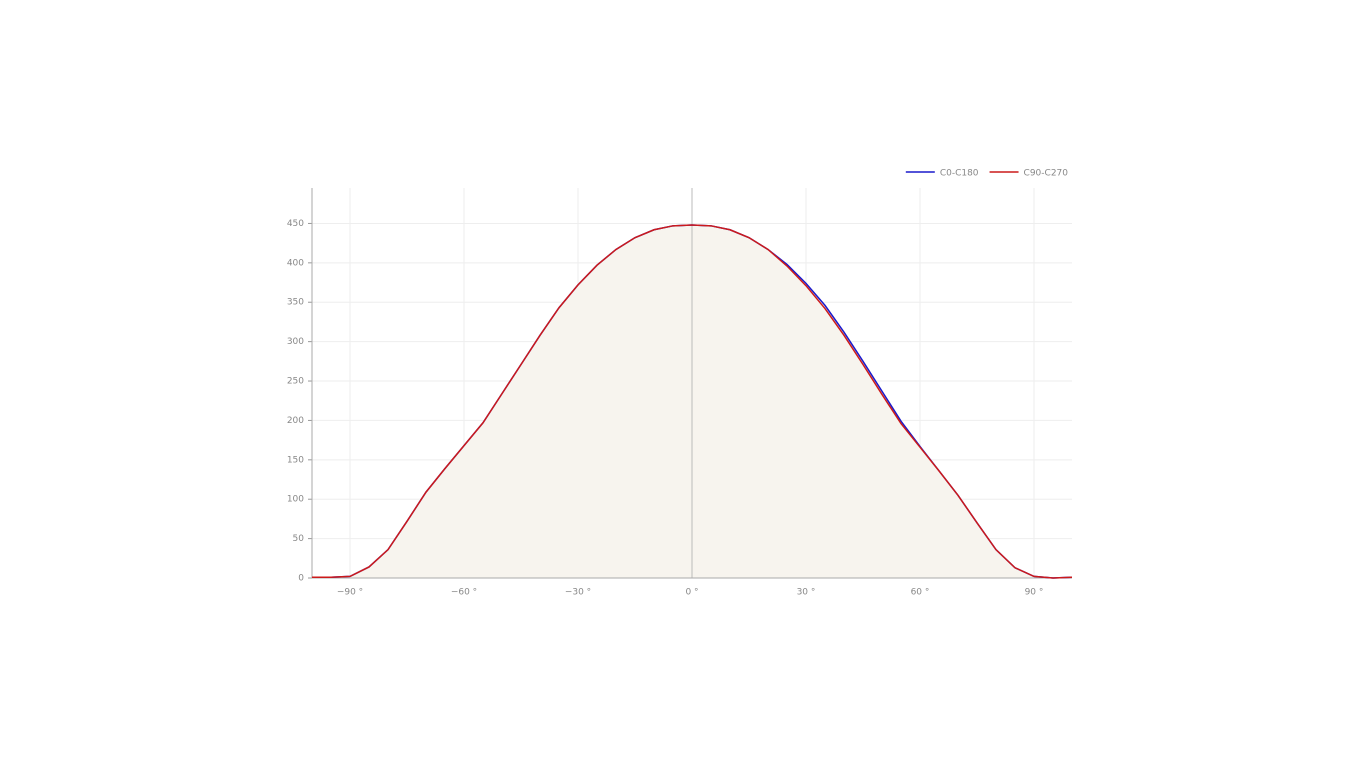  I want to click on x-tick-label: −30 °, so click(578, 593).